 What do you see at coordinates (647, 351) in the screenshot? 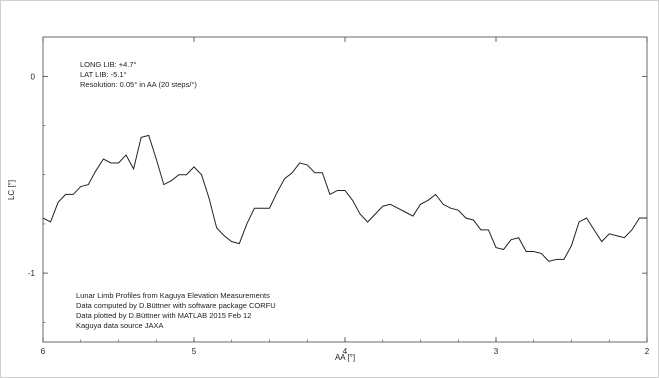
I see `x-tick-label: 2` at bounding box center [647, 351].